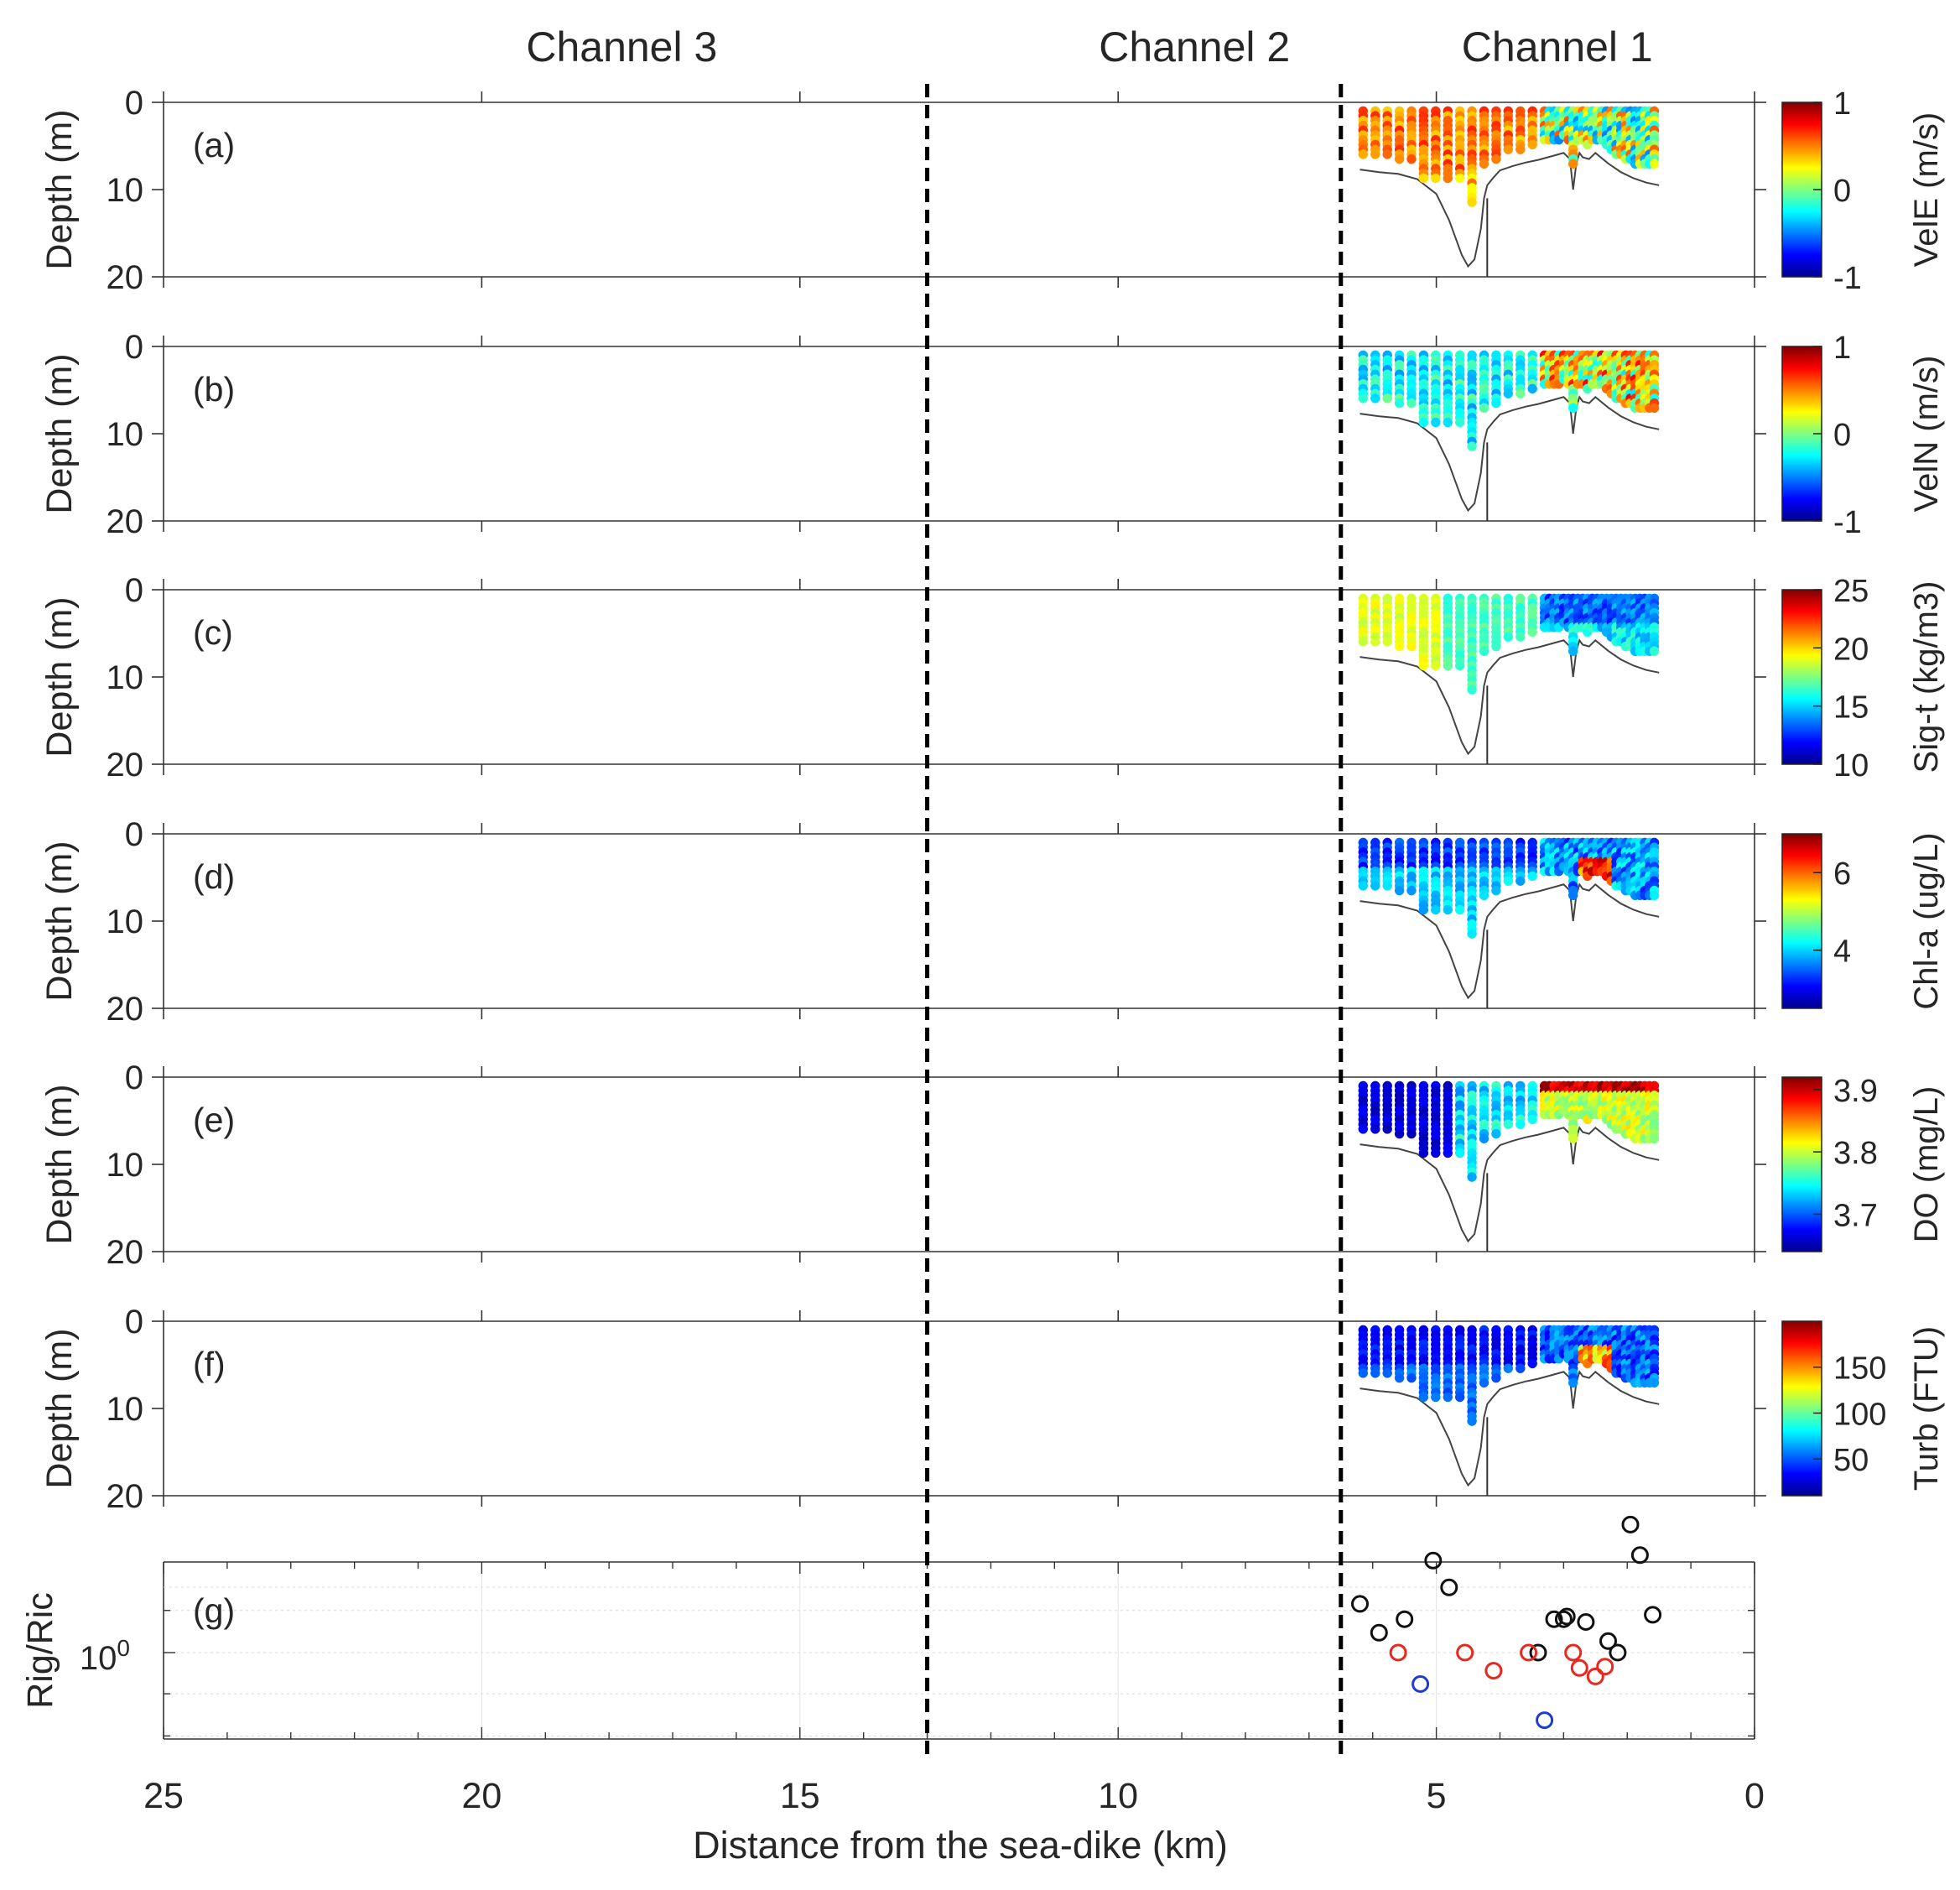 This screenshot has height=1890, width=1960. I want to click on channel-title: Channel 3, so click(621, 46).